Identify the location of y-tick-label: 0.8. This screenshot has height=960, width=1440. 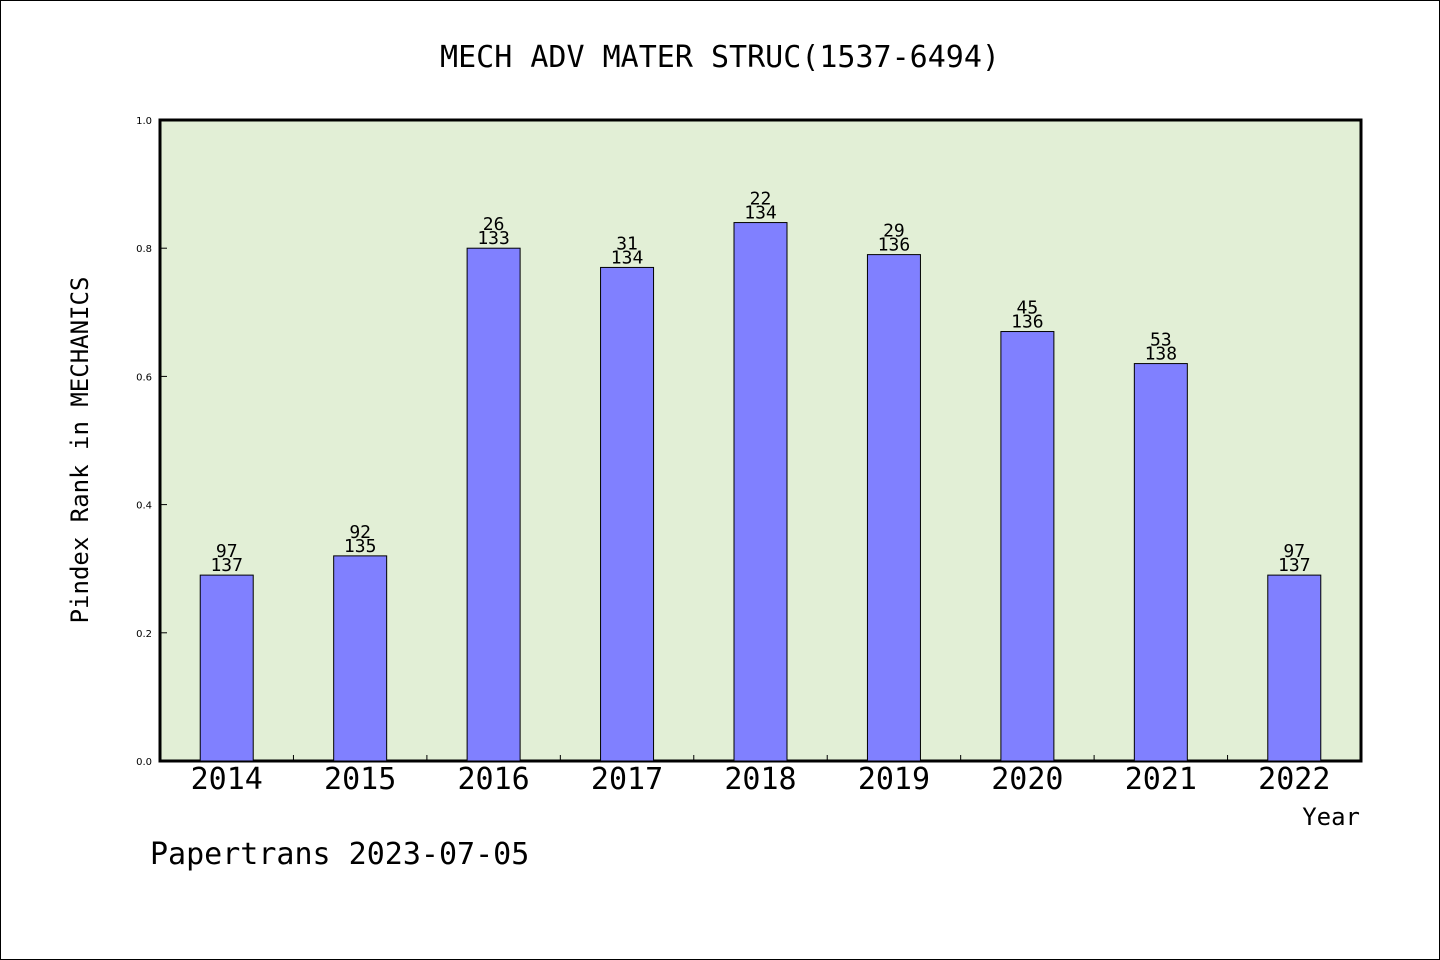
(144, 249).